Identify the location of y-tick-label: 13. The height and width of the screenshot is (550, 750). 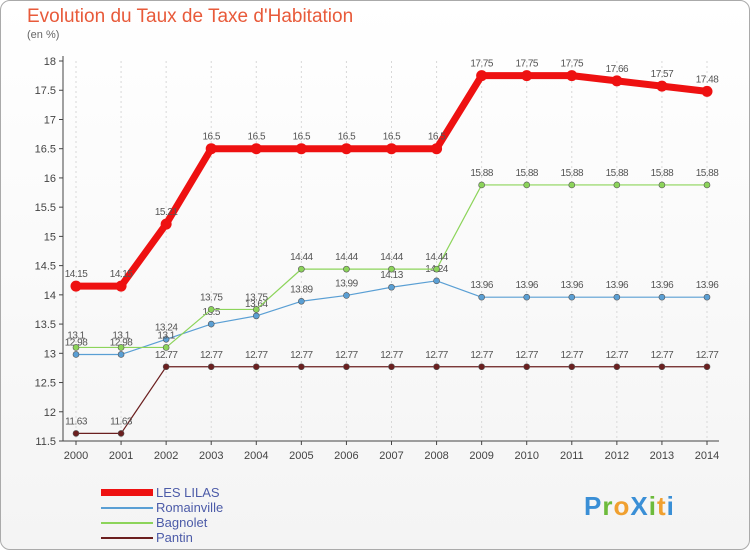
(50, 354).